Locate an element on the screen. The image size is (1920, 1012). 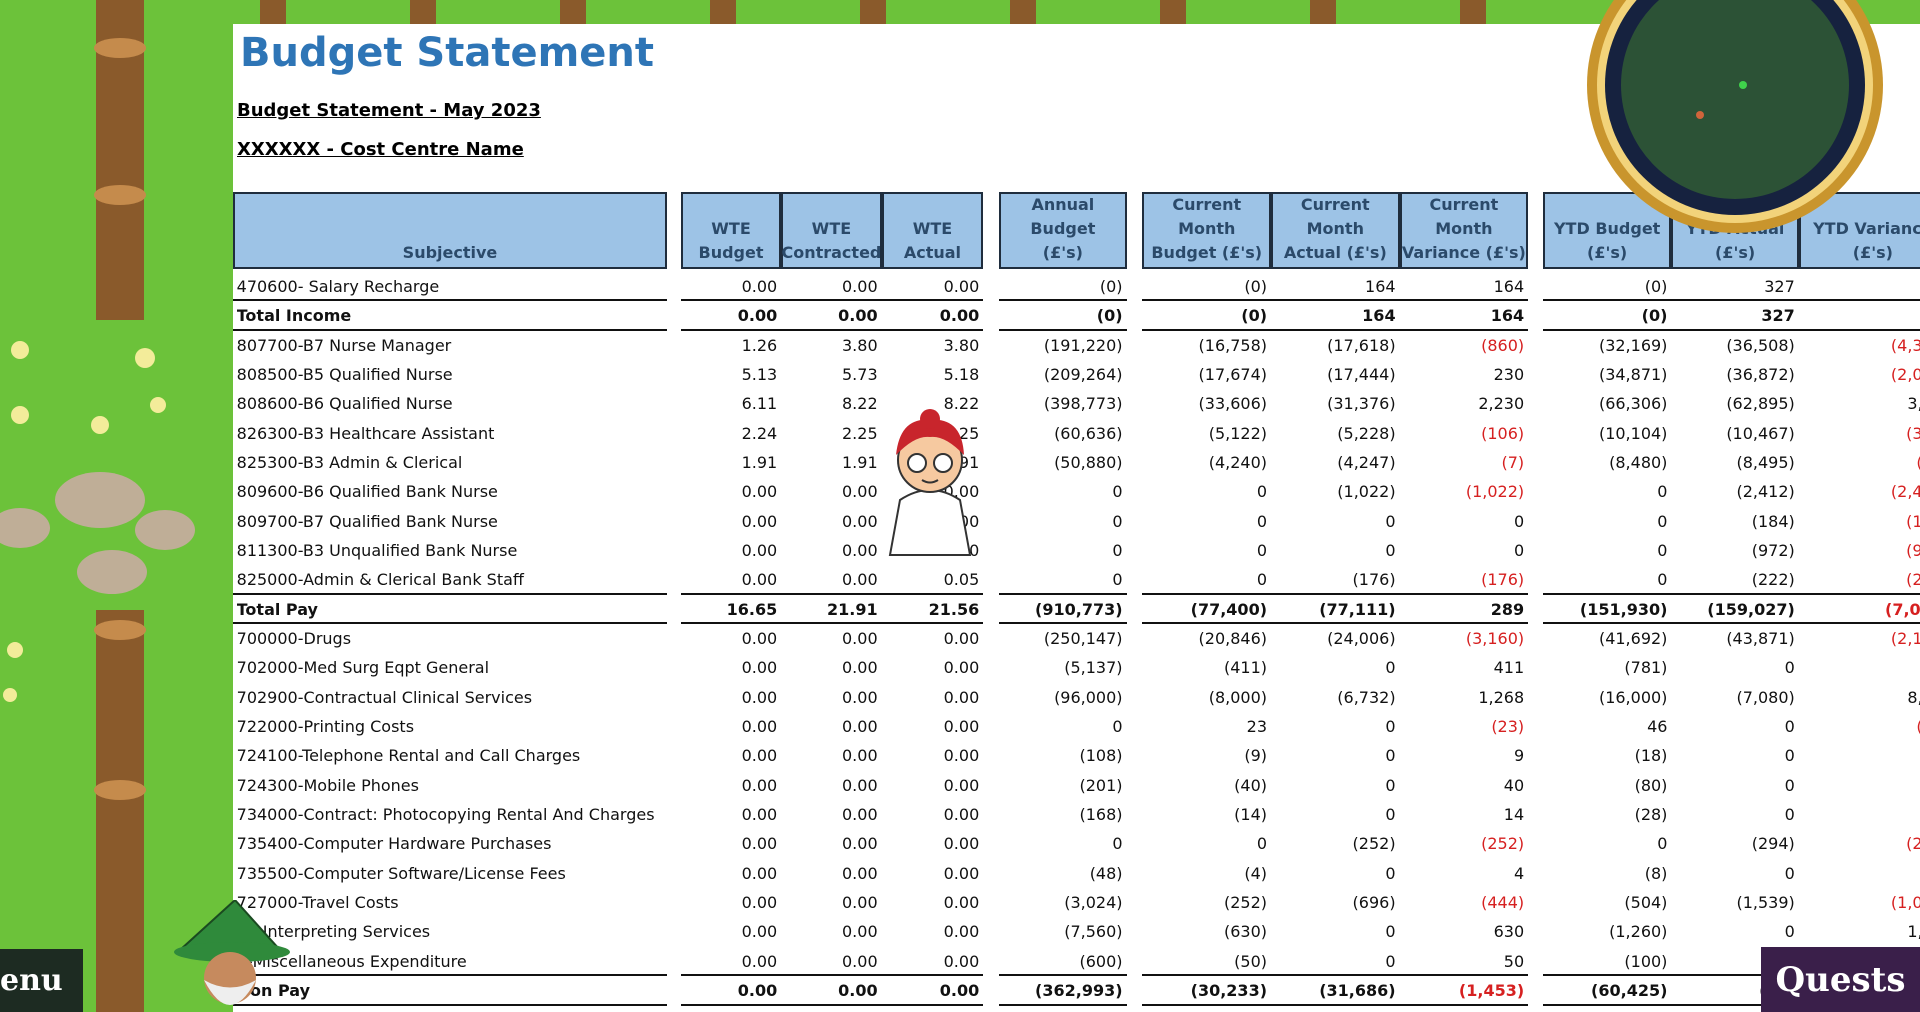
row-label: 808500-B5 Qualified Nurse is located at coordinates (344, 375).